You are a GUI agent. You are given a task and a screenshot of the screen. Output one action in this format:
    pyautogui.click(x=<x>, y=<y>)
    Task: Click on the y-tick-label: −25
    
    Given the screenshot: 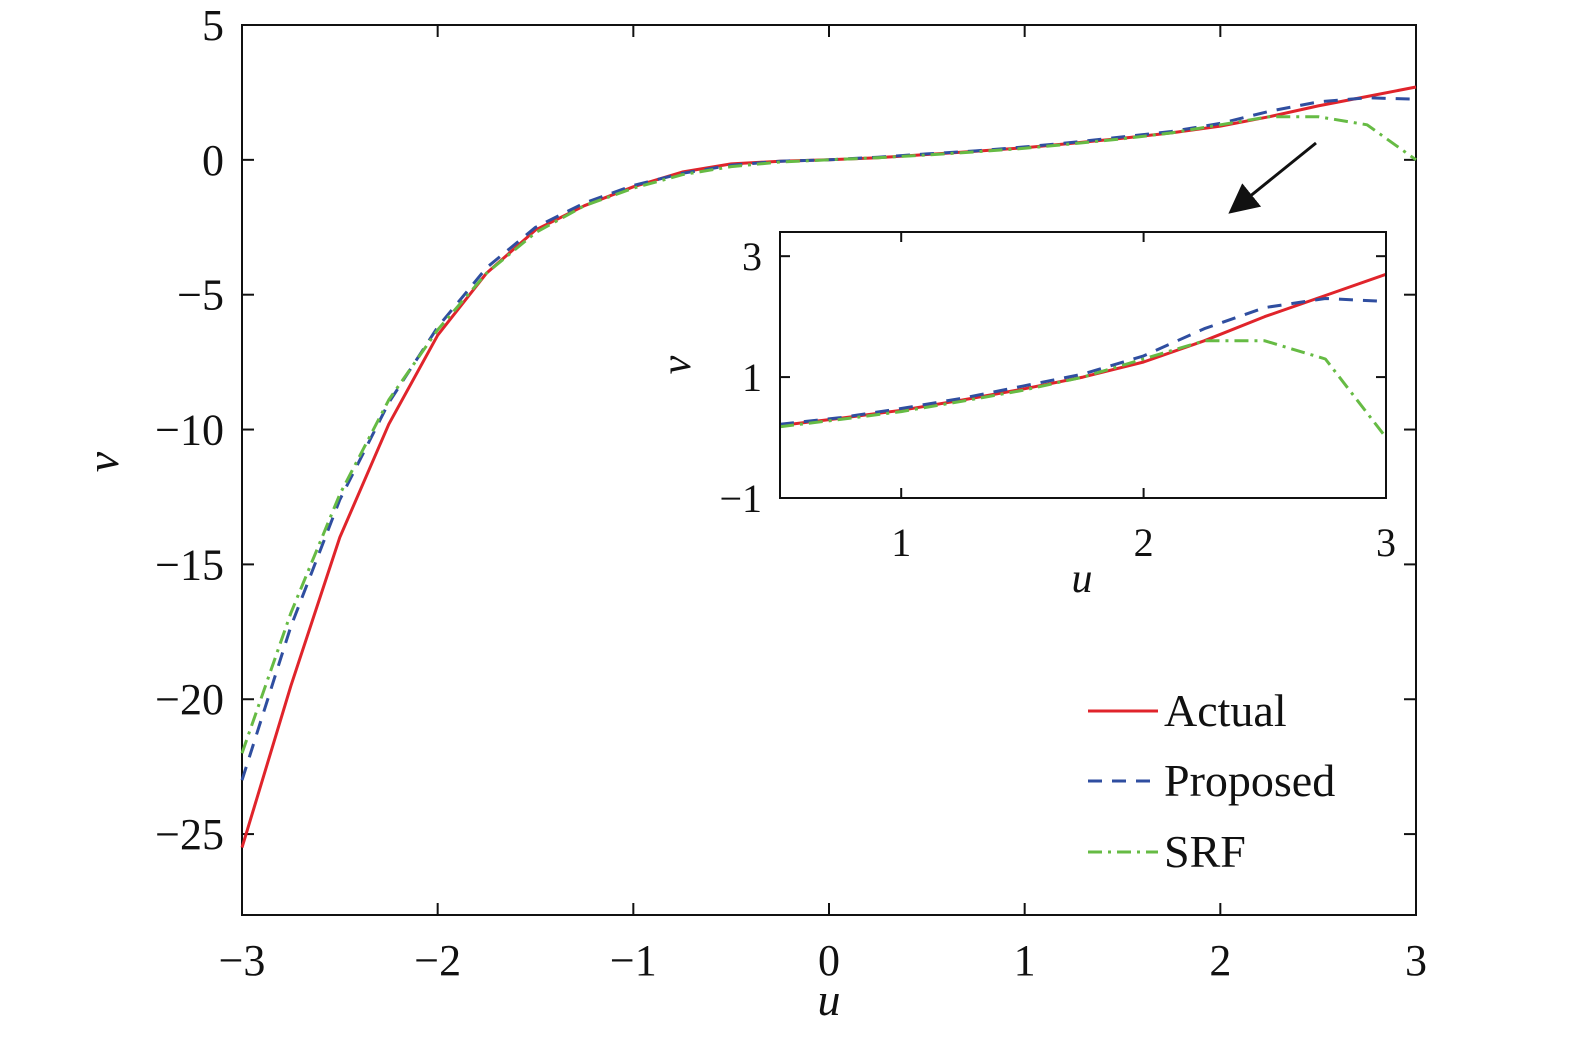 What is the action you would take?
    pyautogui.click(x=189, y=834)
    